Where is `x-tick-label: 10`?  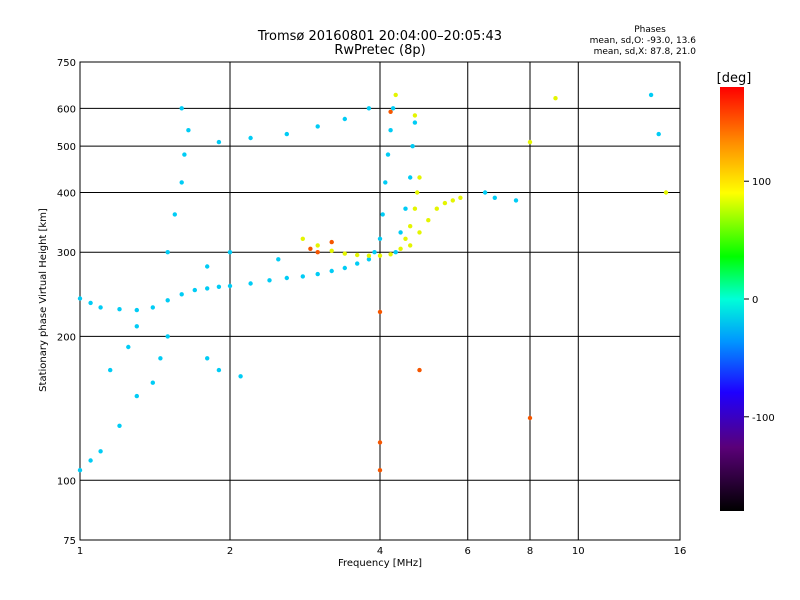
x-tick-label: 10 is located at coordinates (578, 551).